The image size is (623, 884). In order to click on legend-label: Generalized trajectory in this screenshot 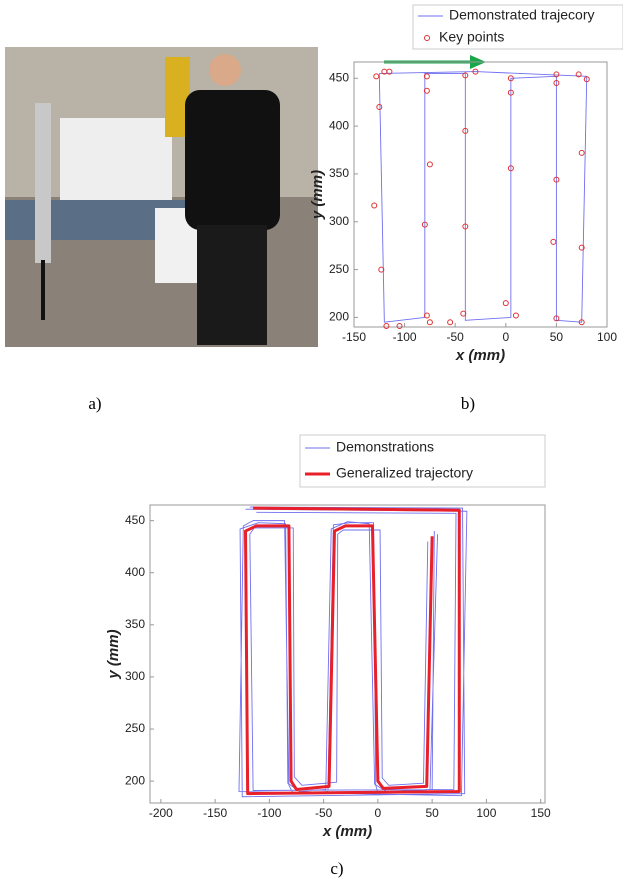, I will do `click(404, 473)`.